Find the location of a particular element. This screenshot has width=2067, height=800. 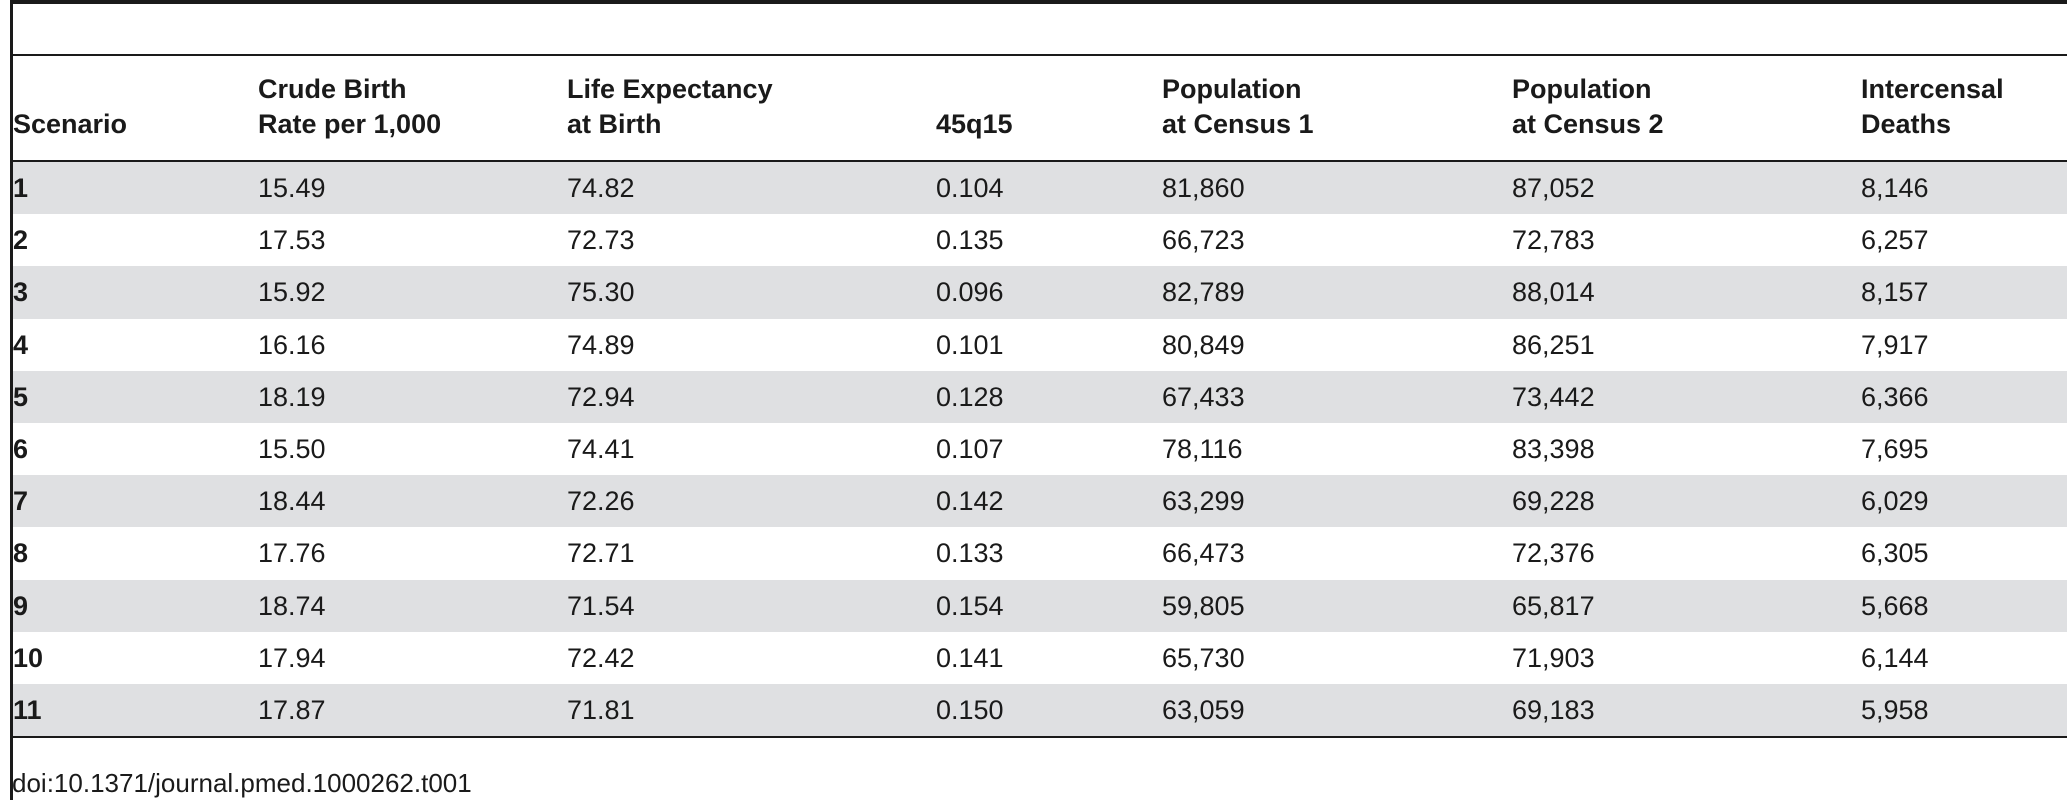

left-border-rule is located at coordinates (11, 400).